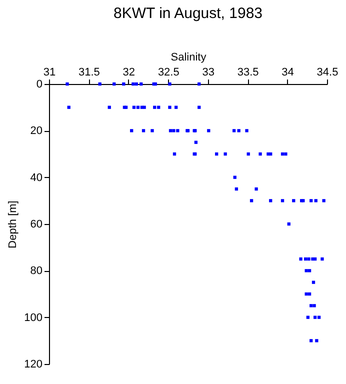  I want to click on y-tick-label: 0, so click(39, 84).